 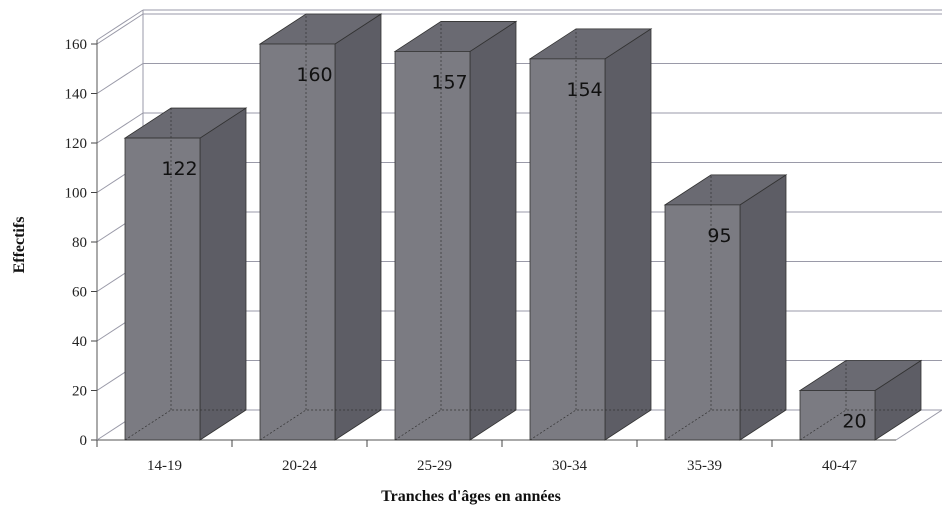 I want to click on x-tick-label: 20-24, so click(x=299, y=466).